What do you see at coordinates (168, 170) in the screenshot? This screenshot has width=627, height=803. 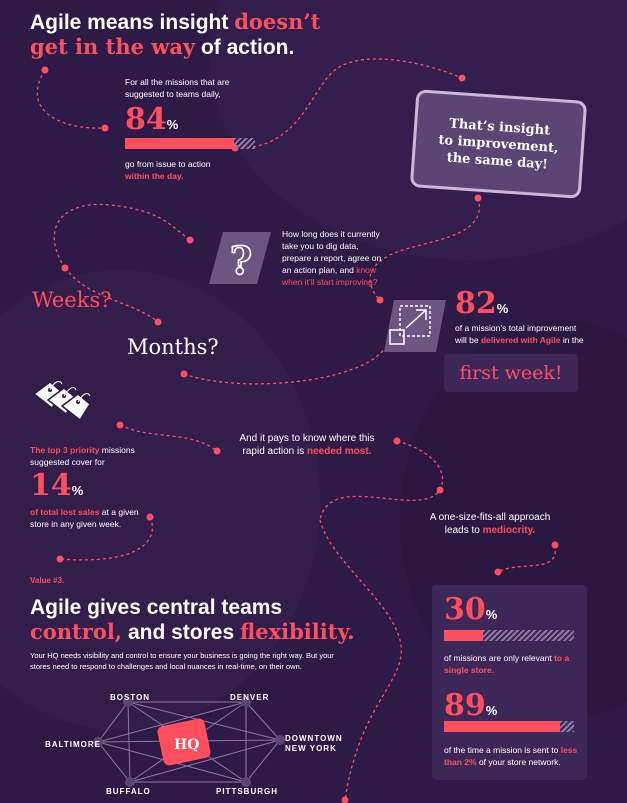 I see `stat-84-caption: go from issue to action within the day.` at bounding box center [168, 170].